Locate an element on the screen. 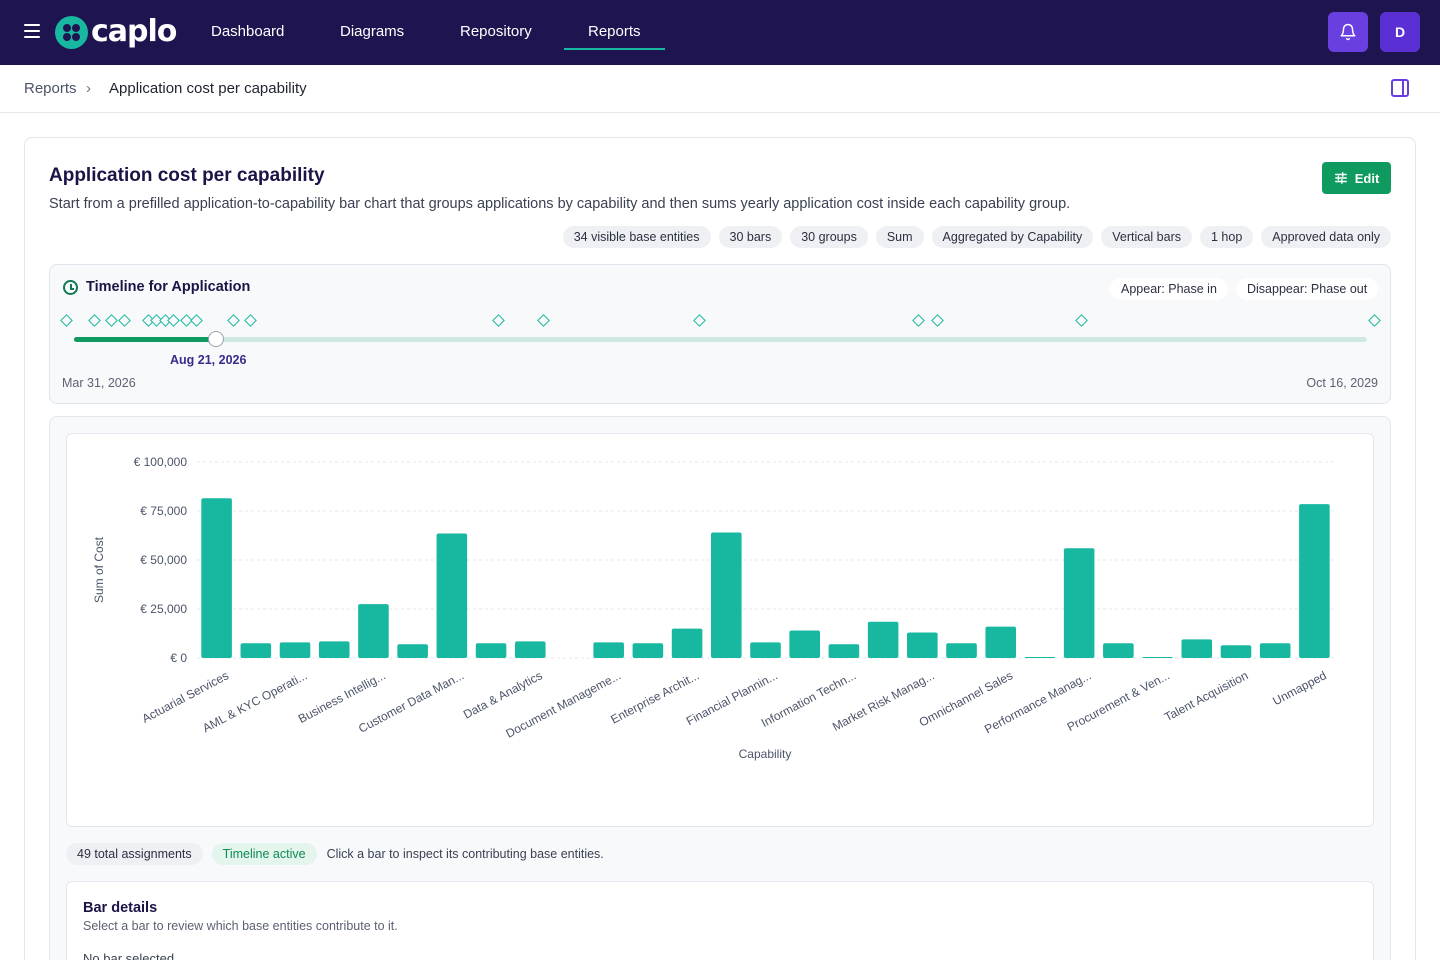 The width and height of the screenshot is (1440, 960). notifications-button is located at coordinates (1348, 32).